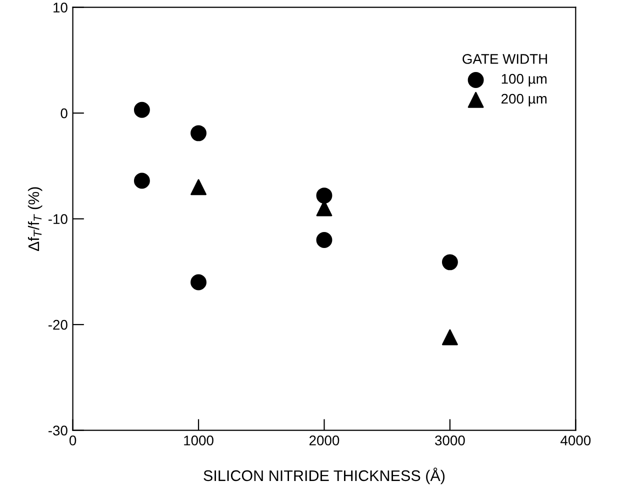  I want to click on y-tick-label: -30, so click(58, 431).